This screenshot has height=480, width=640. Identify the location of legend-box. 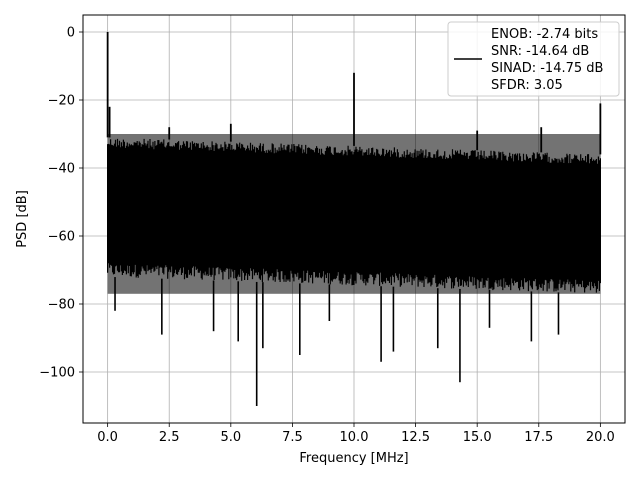
(533, 59).